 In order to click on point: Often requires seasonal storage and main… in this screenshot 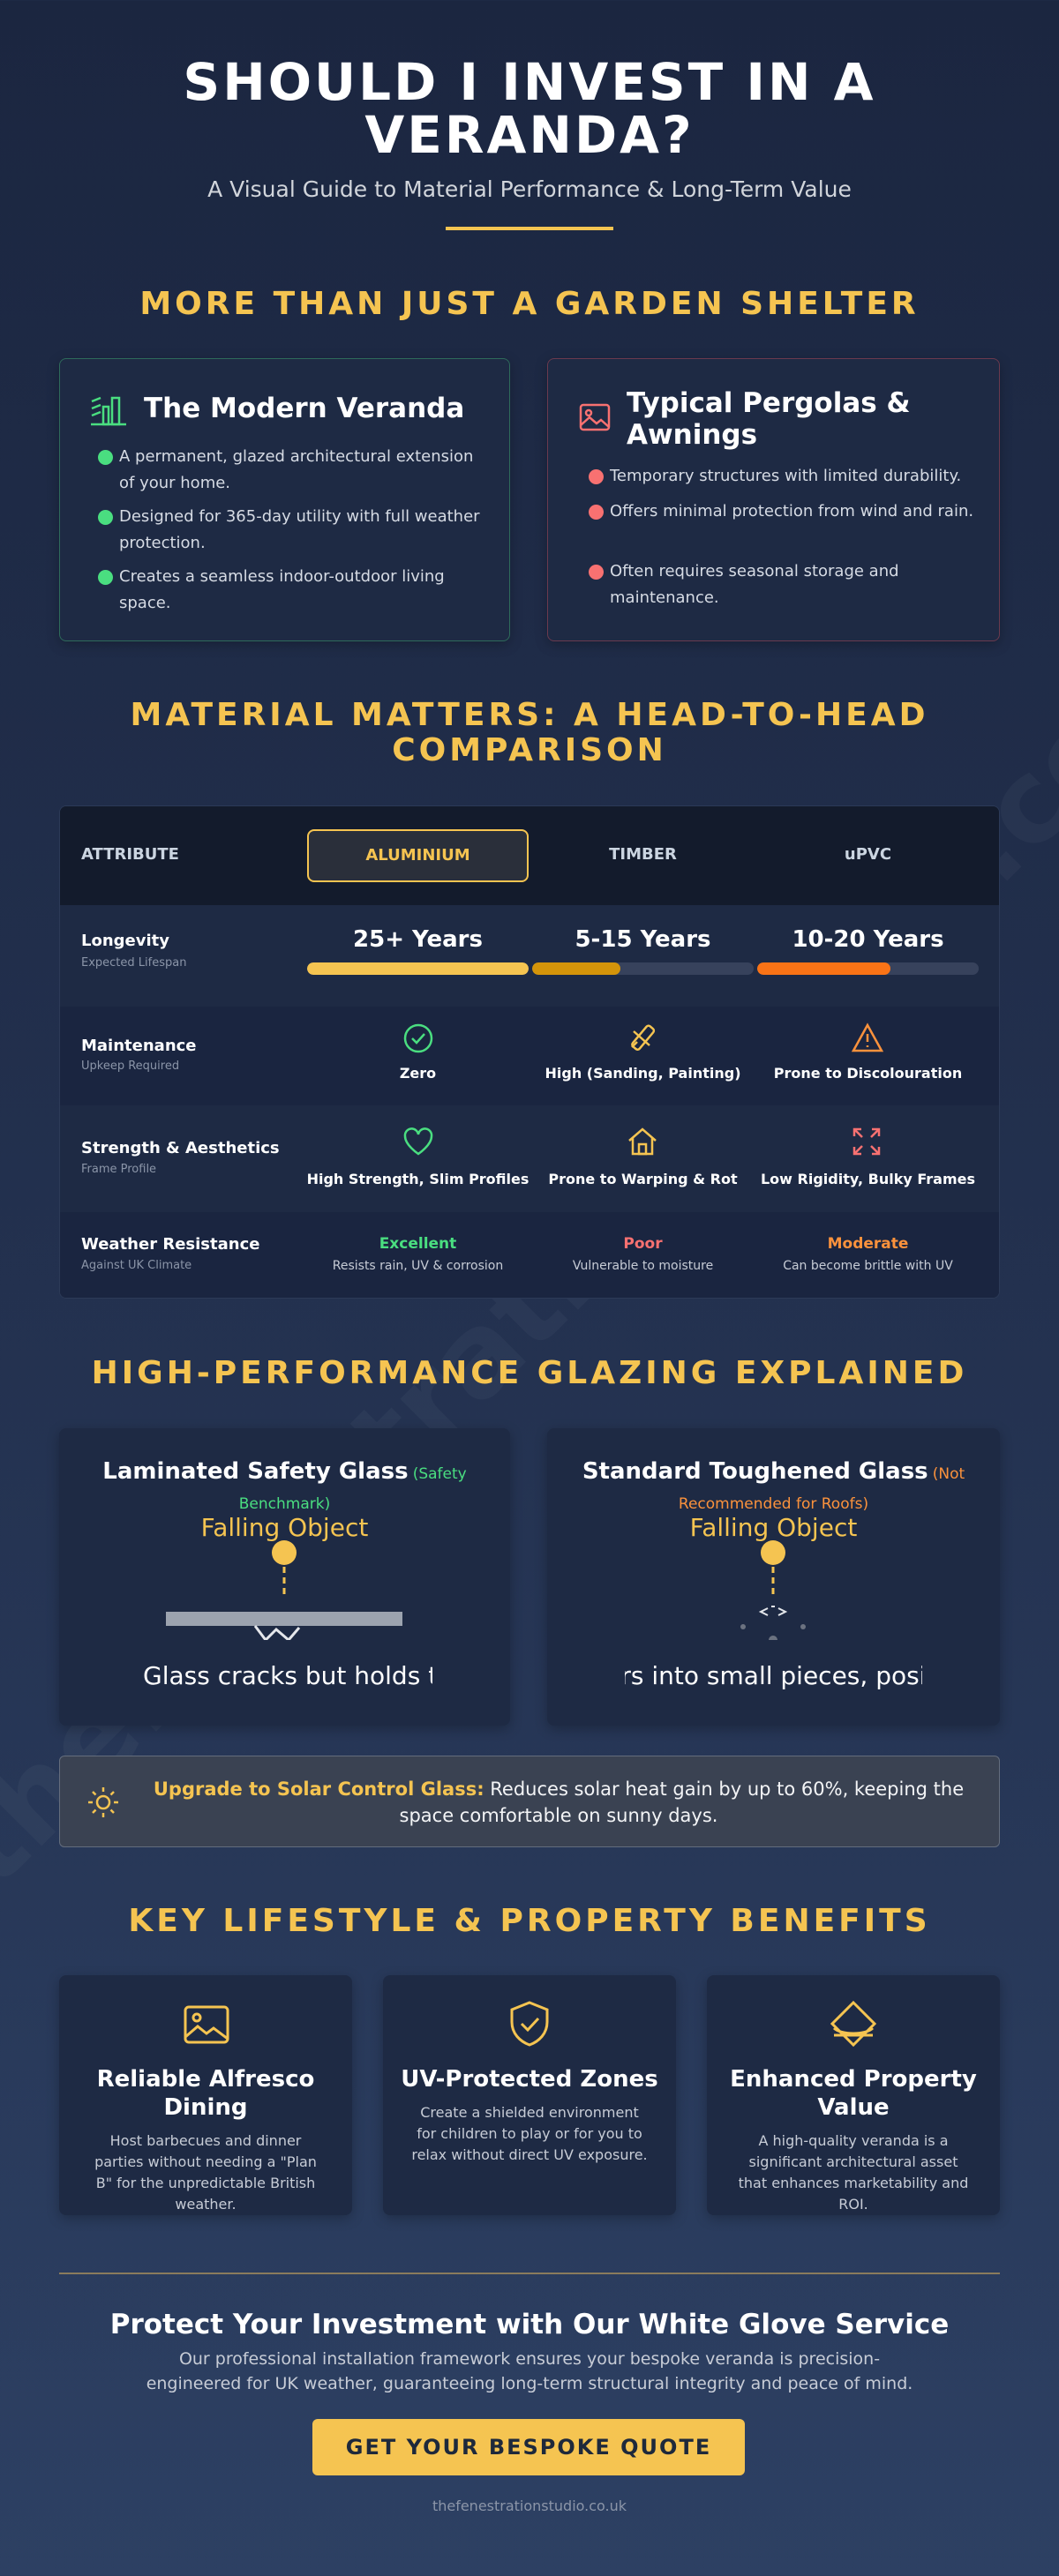, I will do `click(784, 585)`.